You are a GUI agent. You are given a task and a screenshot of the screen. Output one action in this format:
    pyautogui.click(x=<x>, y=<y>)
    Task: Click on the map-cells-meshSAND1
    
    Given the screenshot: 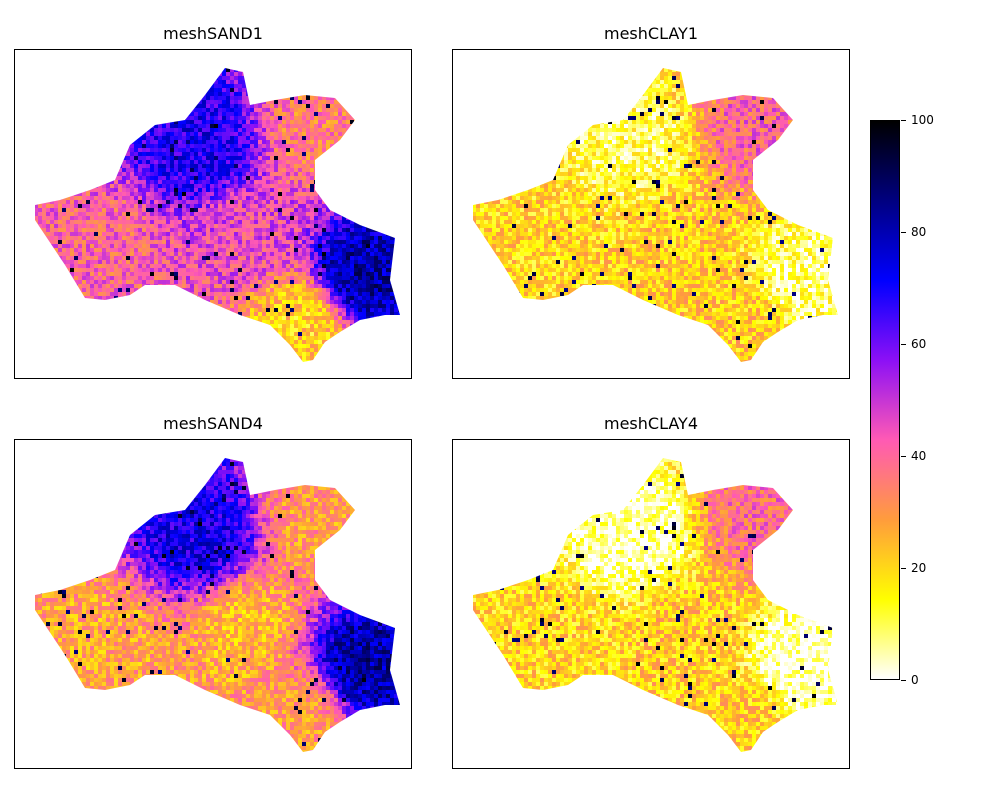 What is the action you would take?
    pyautogui.click(x=217, y=215)
    